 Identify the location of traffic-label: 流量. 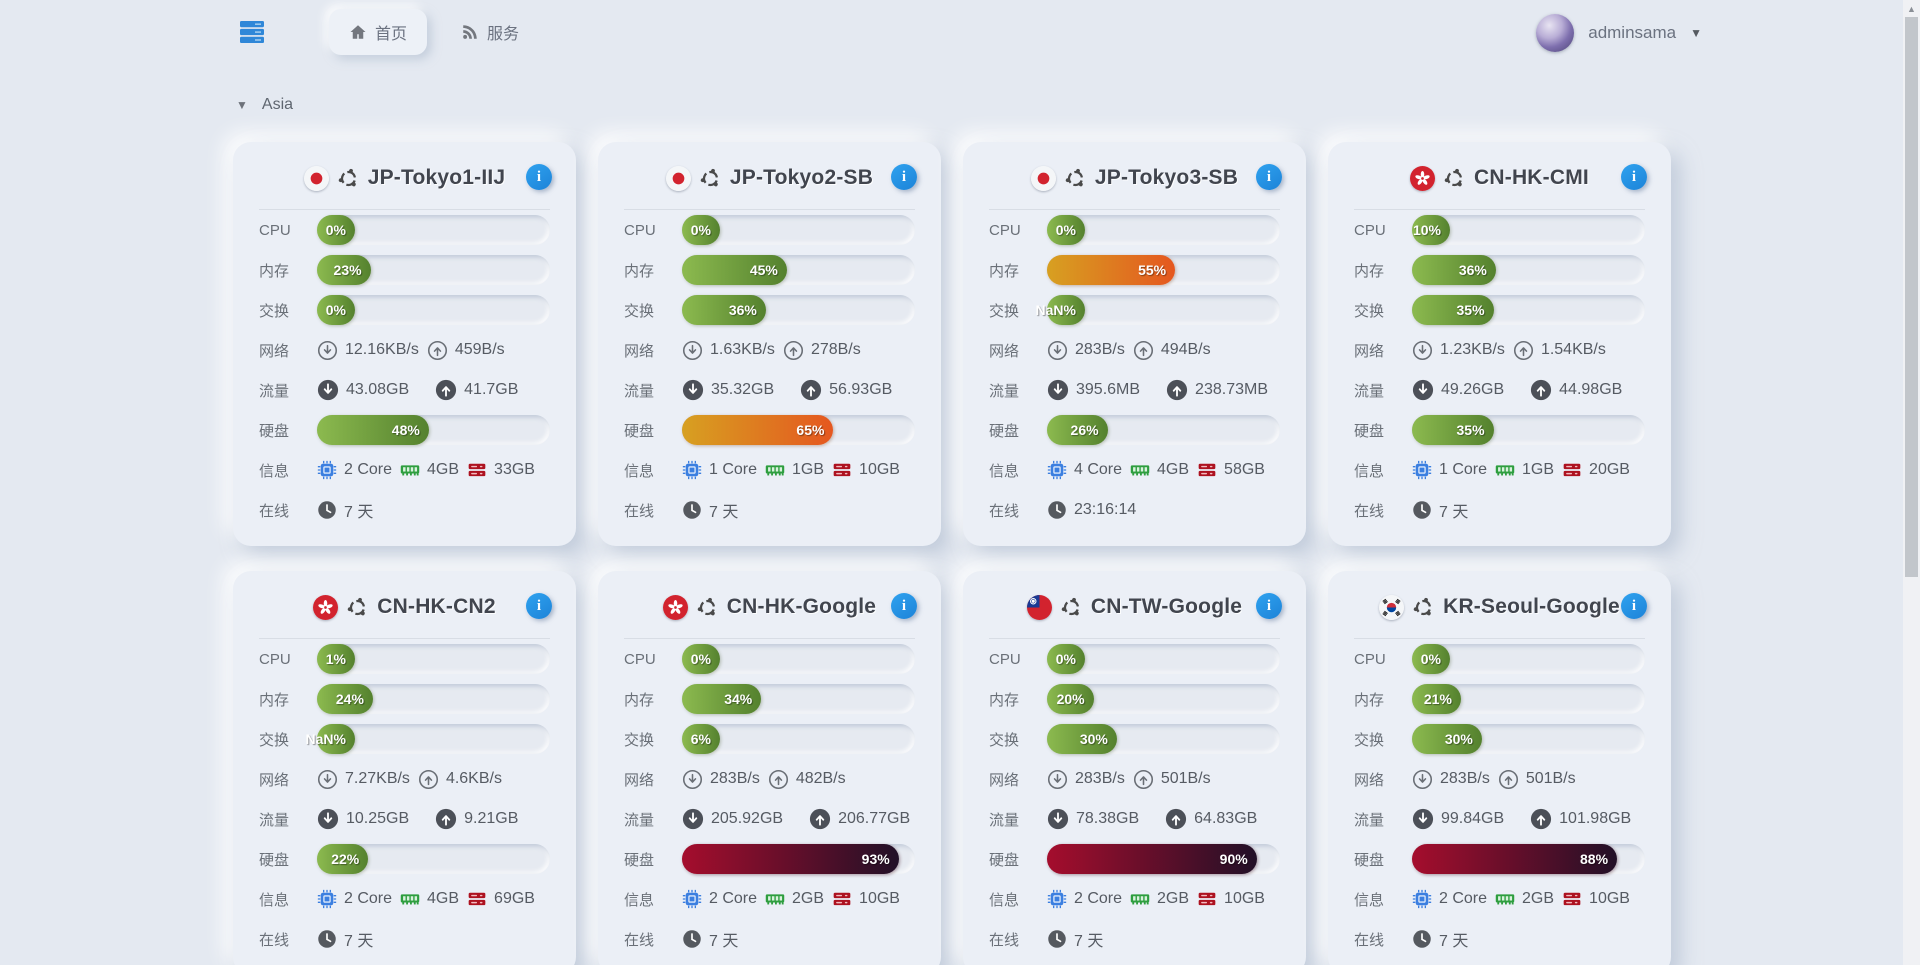
(274, 820).